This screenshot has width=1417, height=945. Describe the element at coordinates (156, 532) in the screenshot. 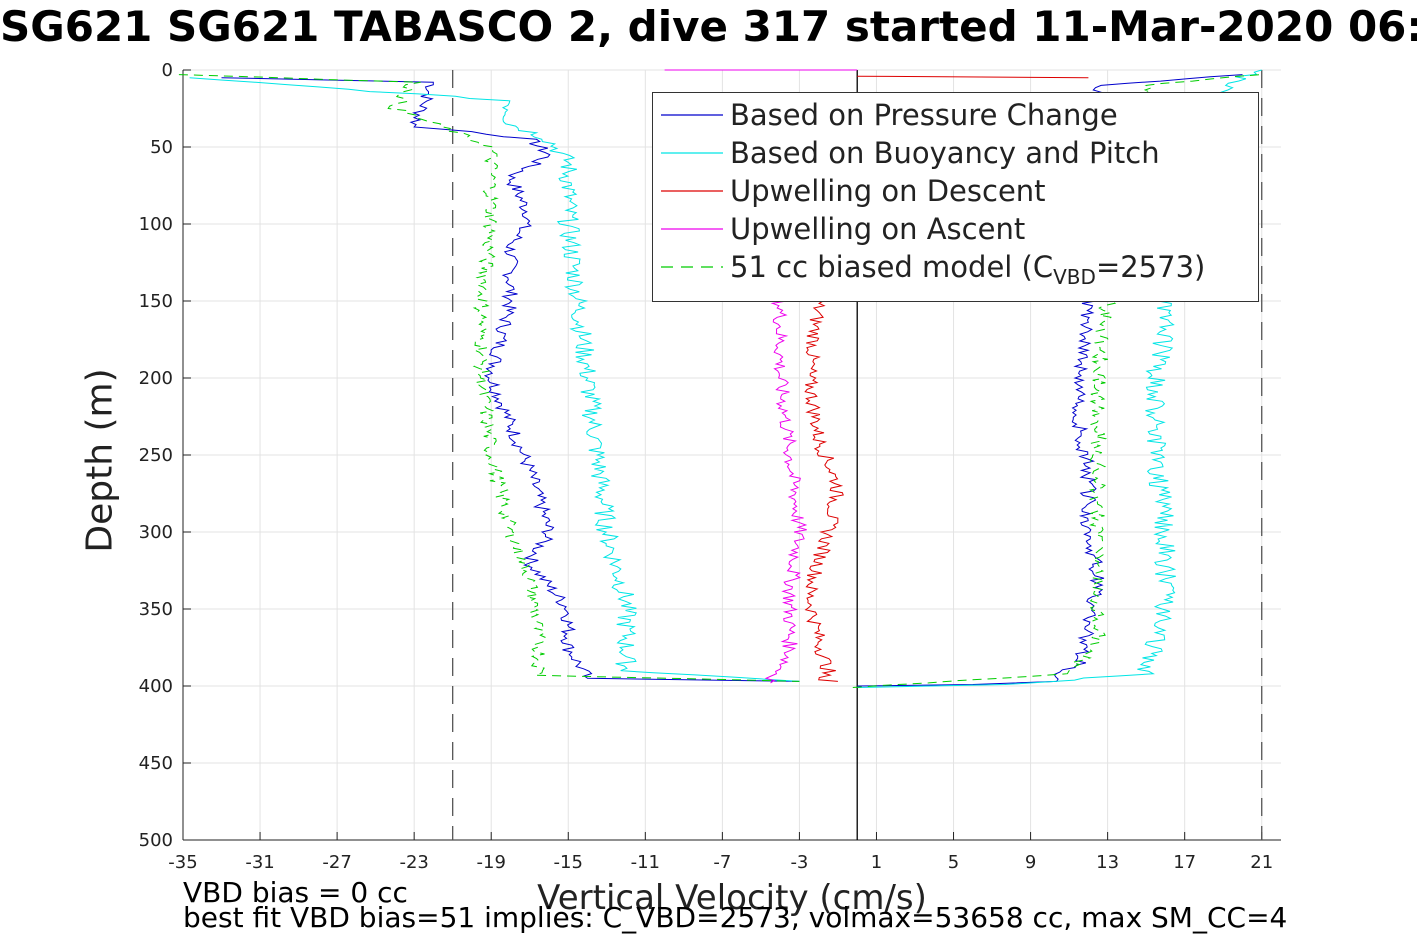

I see `y-tick-label: 300` at that location.